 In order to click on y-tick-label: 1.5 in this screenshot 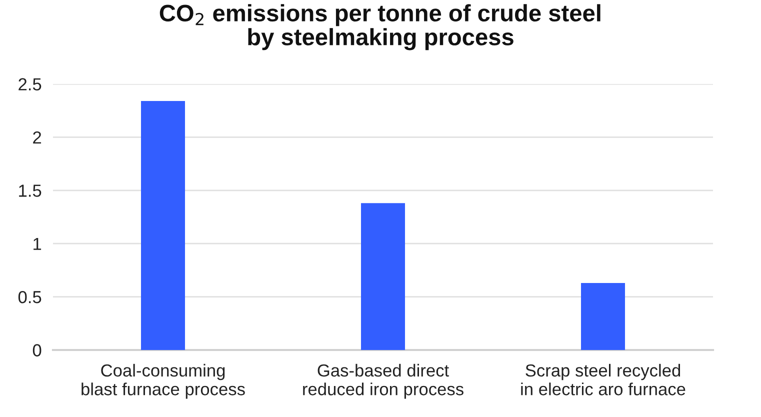, I will do `click(30, 190)`.